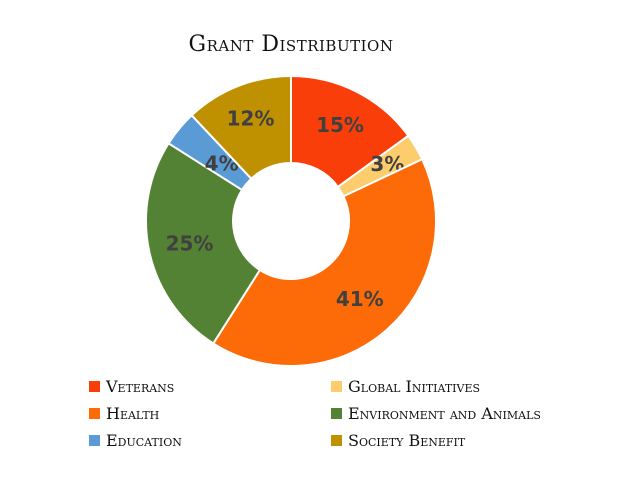 The image size is (638, 477). I want to click on legend-label: Global Initiatives, so click(414, 386).